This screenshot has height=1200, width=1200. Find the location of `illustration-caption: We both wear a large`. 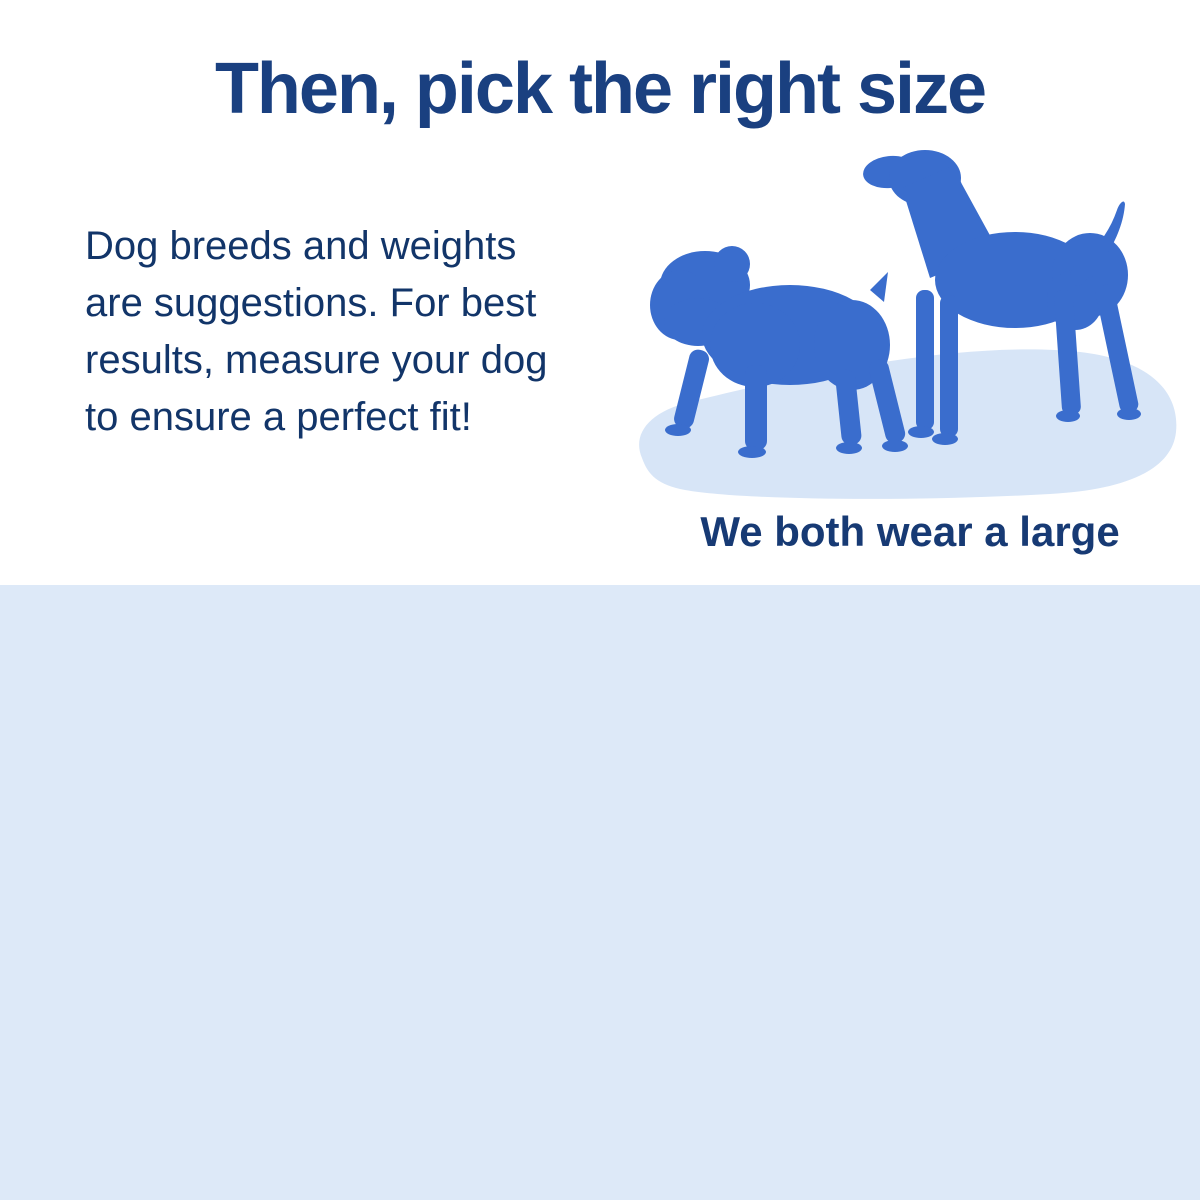

illustration-caption: We both wear a large is located at coordinates (910, 531).